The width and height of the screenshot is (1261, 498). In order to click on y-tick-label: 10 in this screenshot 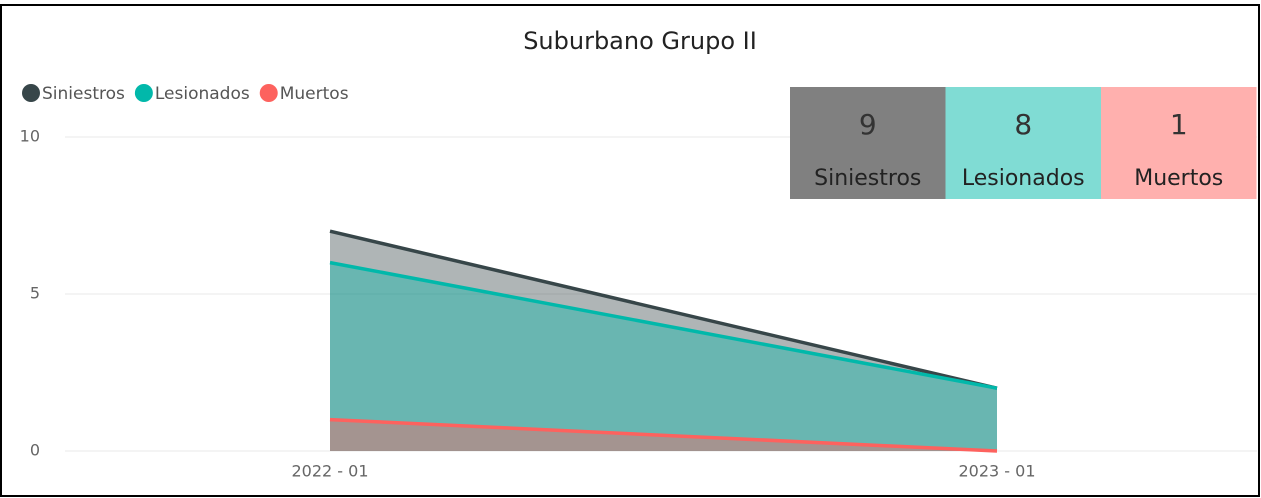, I will do `click(30, 136)`.